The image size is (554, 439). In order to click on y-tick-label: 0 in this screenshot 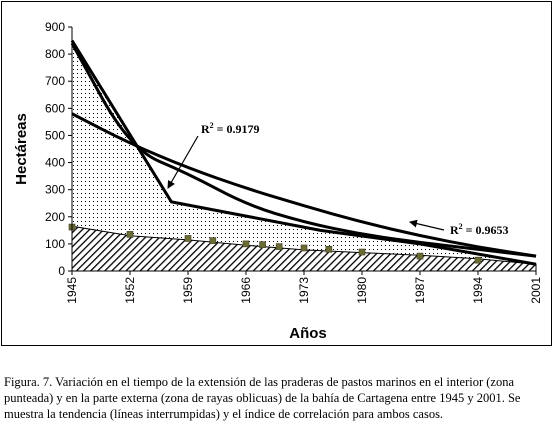, I will do `click(61, 271)`.